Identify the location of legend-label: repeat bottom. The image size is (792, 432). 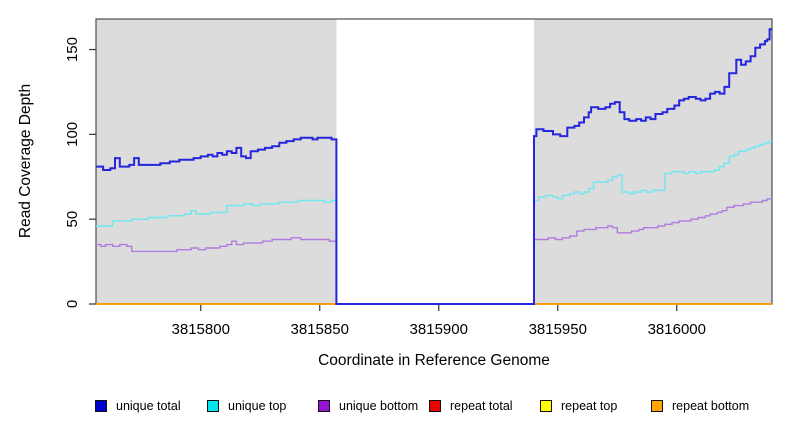
(711, 406).